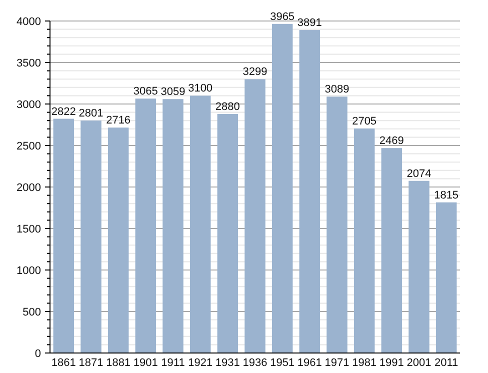 The height and width of the screenshot is (373, 488). What do you see at coordinates (63, 363) in the screenshot?
I see `x-tick-label: 1861` at bounding box center [63, 363].